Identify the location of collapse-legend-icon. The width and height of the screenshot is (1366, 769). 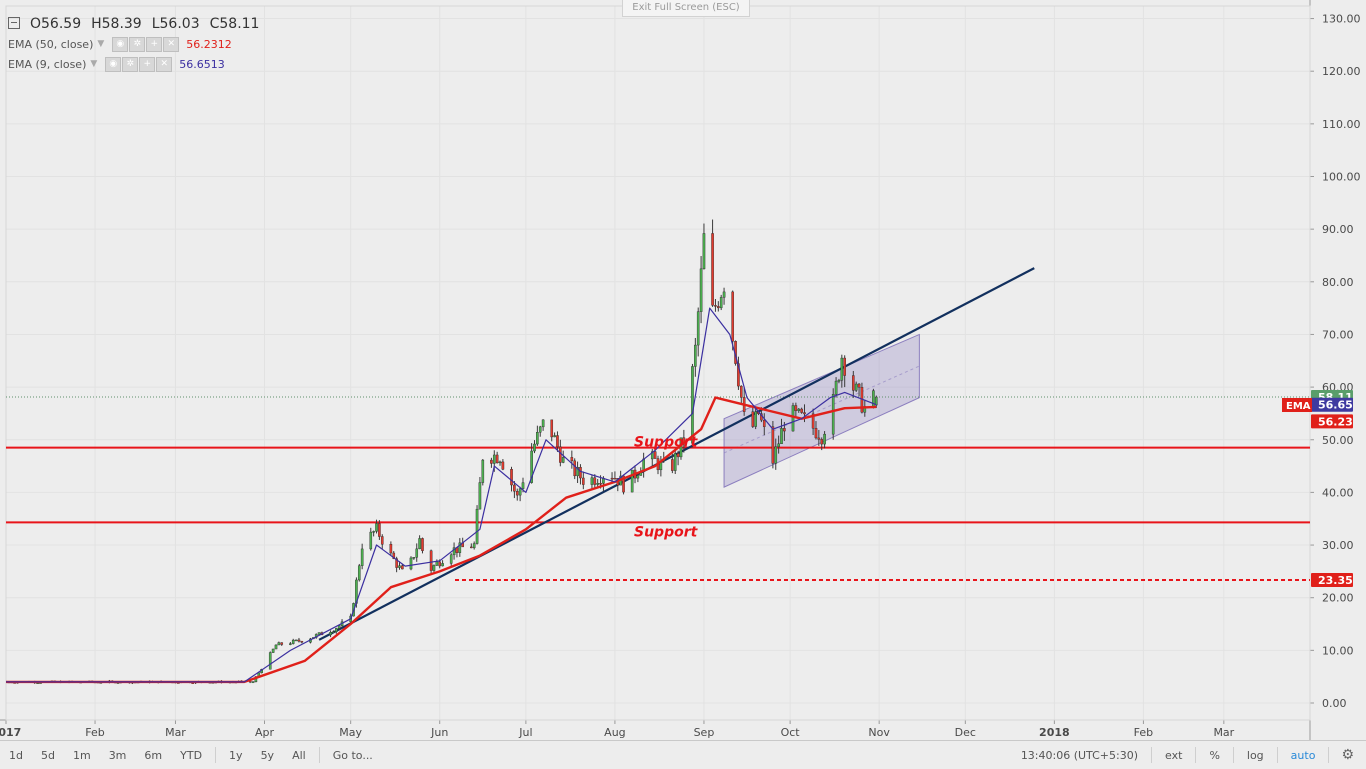
(14, 23).